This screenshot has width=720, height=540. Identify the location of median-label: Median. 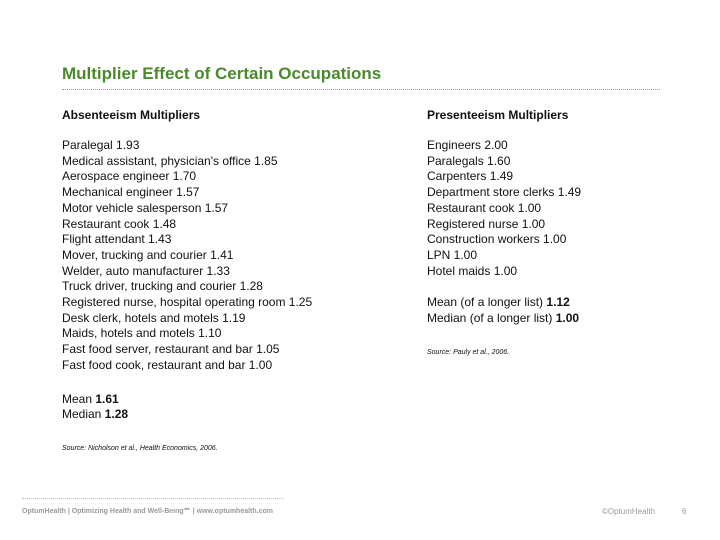
(82, 414).